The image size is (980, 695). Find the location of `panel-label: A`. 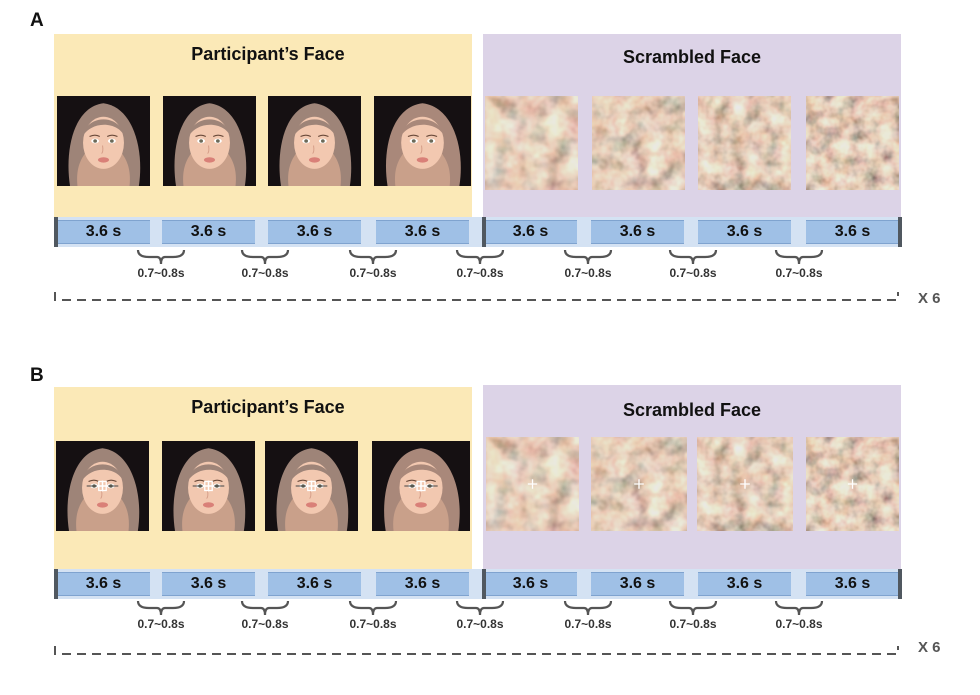

panel-label: A is located at coordinates (37, 20).